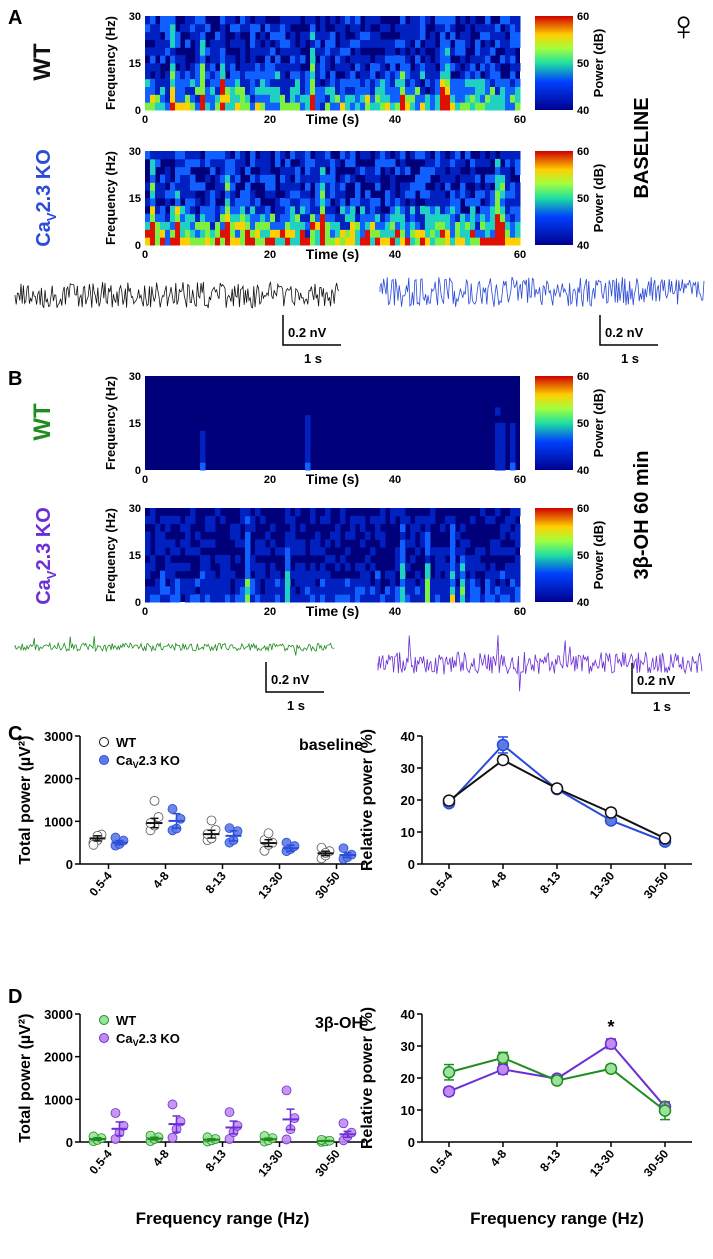 Image resolution: width=713 pixels, height=1259 pixels. What do you see at coordinates (58, 1014) in the screenshot?
I see `y-tick-label: 3000` at bounding box center [58, 1014].